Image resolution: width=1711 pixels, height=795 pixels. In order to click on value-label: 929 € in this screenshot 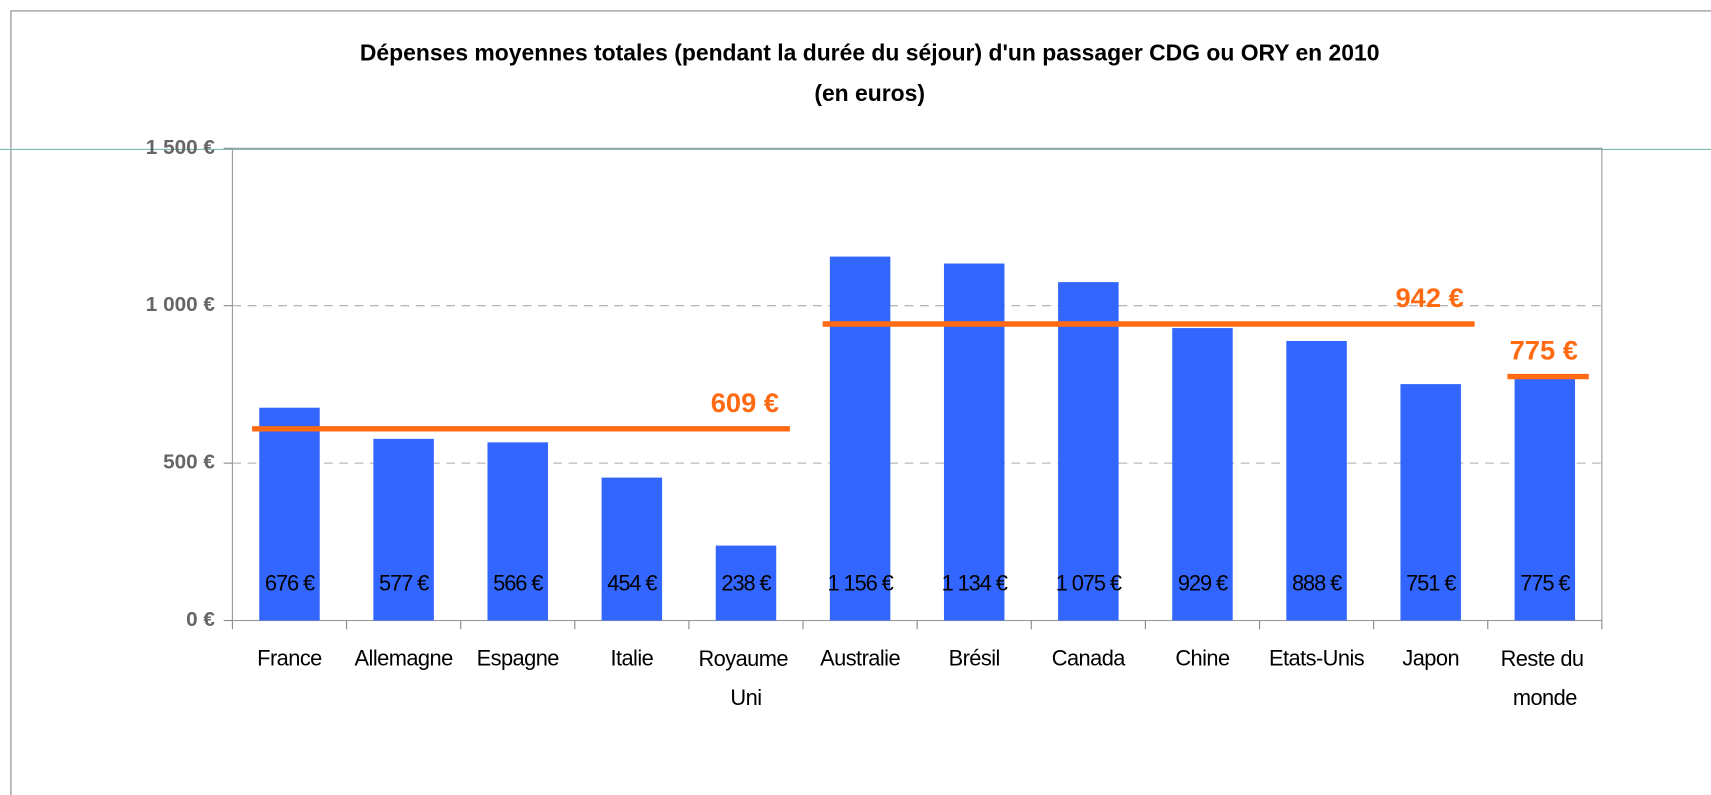, I will do `click(1203, 582)`.